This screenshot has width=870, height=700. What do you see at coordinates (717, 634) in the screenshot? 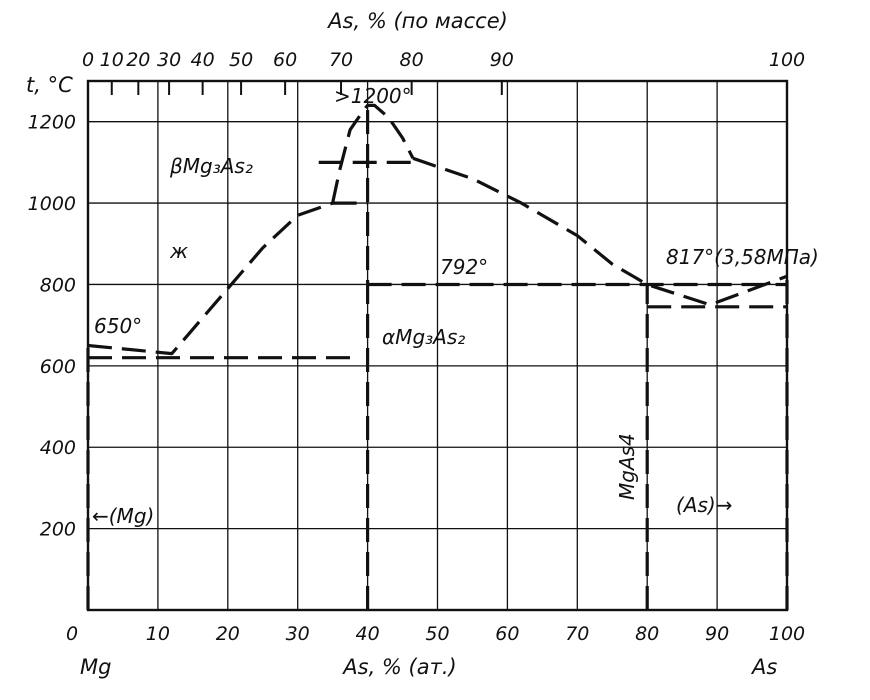
I see `x-tick-label-9: 90` at bounding box center [717, 634].